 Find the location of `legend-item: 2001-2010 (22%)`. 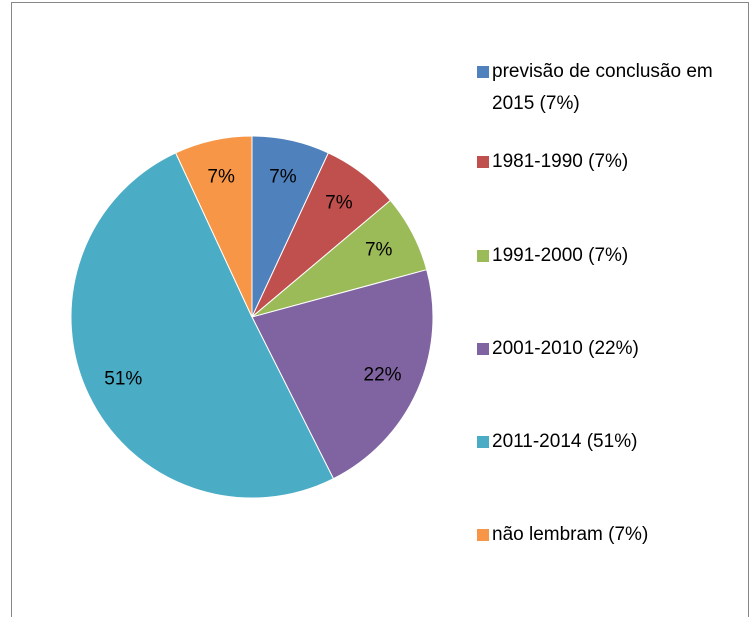

legend-item: 2001-2010 (22%) is located at coordinates (608, 349).